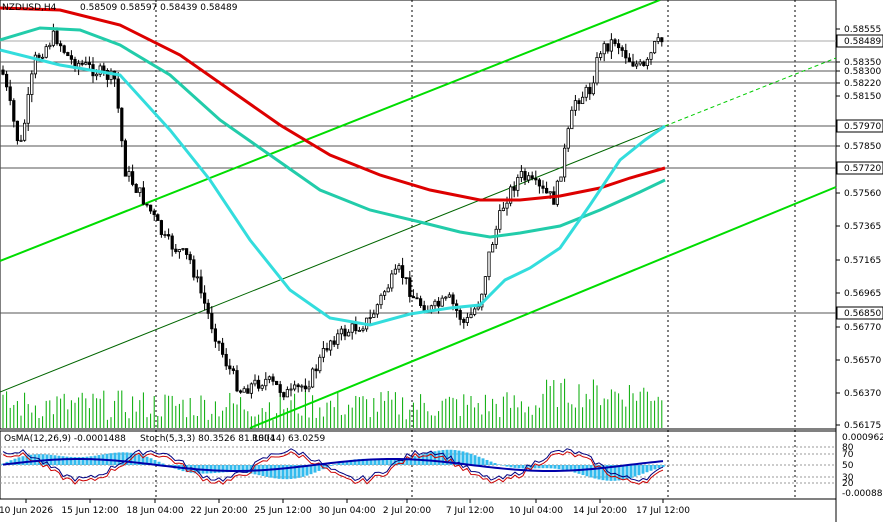 Image resolution: width=883 pixels, height=522 pixels. I want to click on oscillator-axis-label: 80, so click(848, 448).